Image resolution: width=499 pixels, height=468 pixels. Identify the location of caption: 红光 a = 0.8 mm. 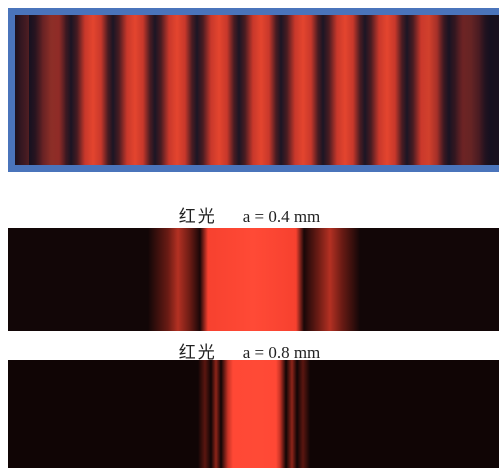
(249, 350).